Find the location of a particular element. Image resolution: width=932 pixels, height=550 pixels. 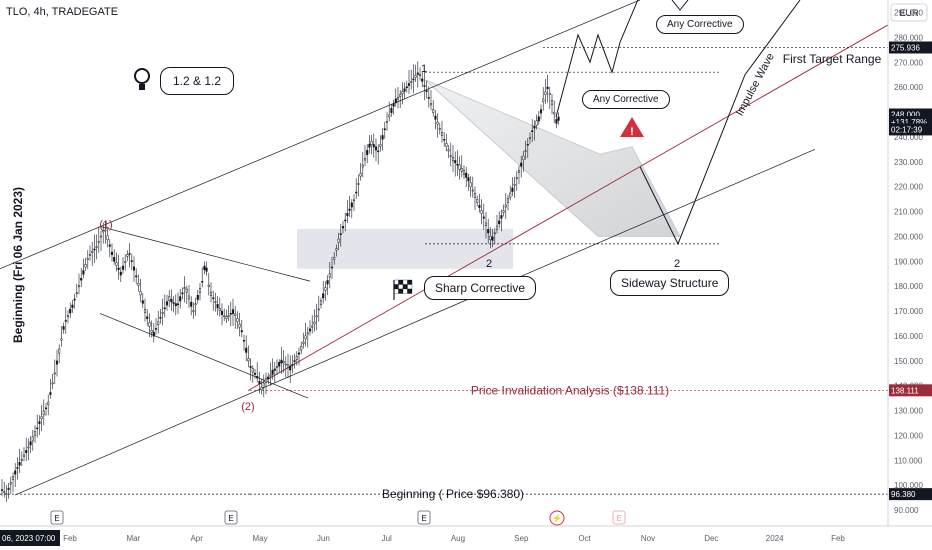

currency-box is located at coordinates (909, 12).